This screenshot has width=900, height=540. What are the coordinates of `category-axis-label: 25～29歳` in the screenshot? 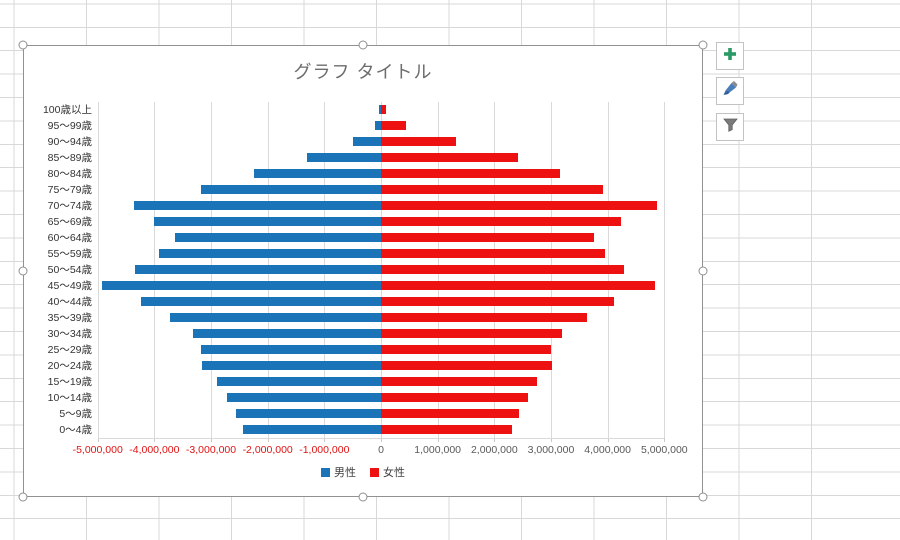 It's located at (69, 349).